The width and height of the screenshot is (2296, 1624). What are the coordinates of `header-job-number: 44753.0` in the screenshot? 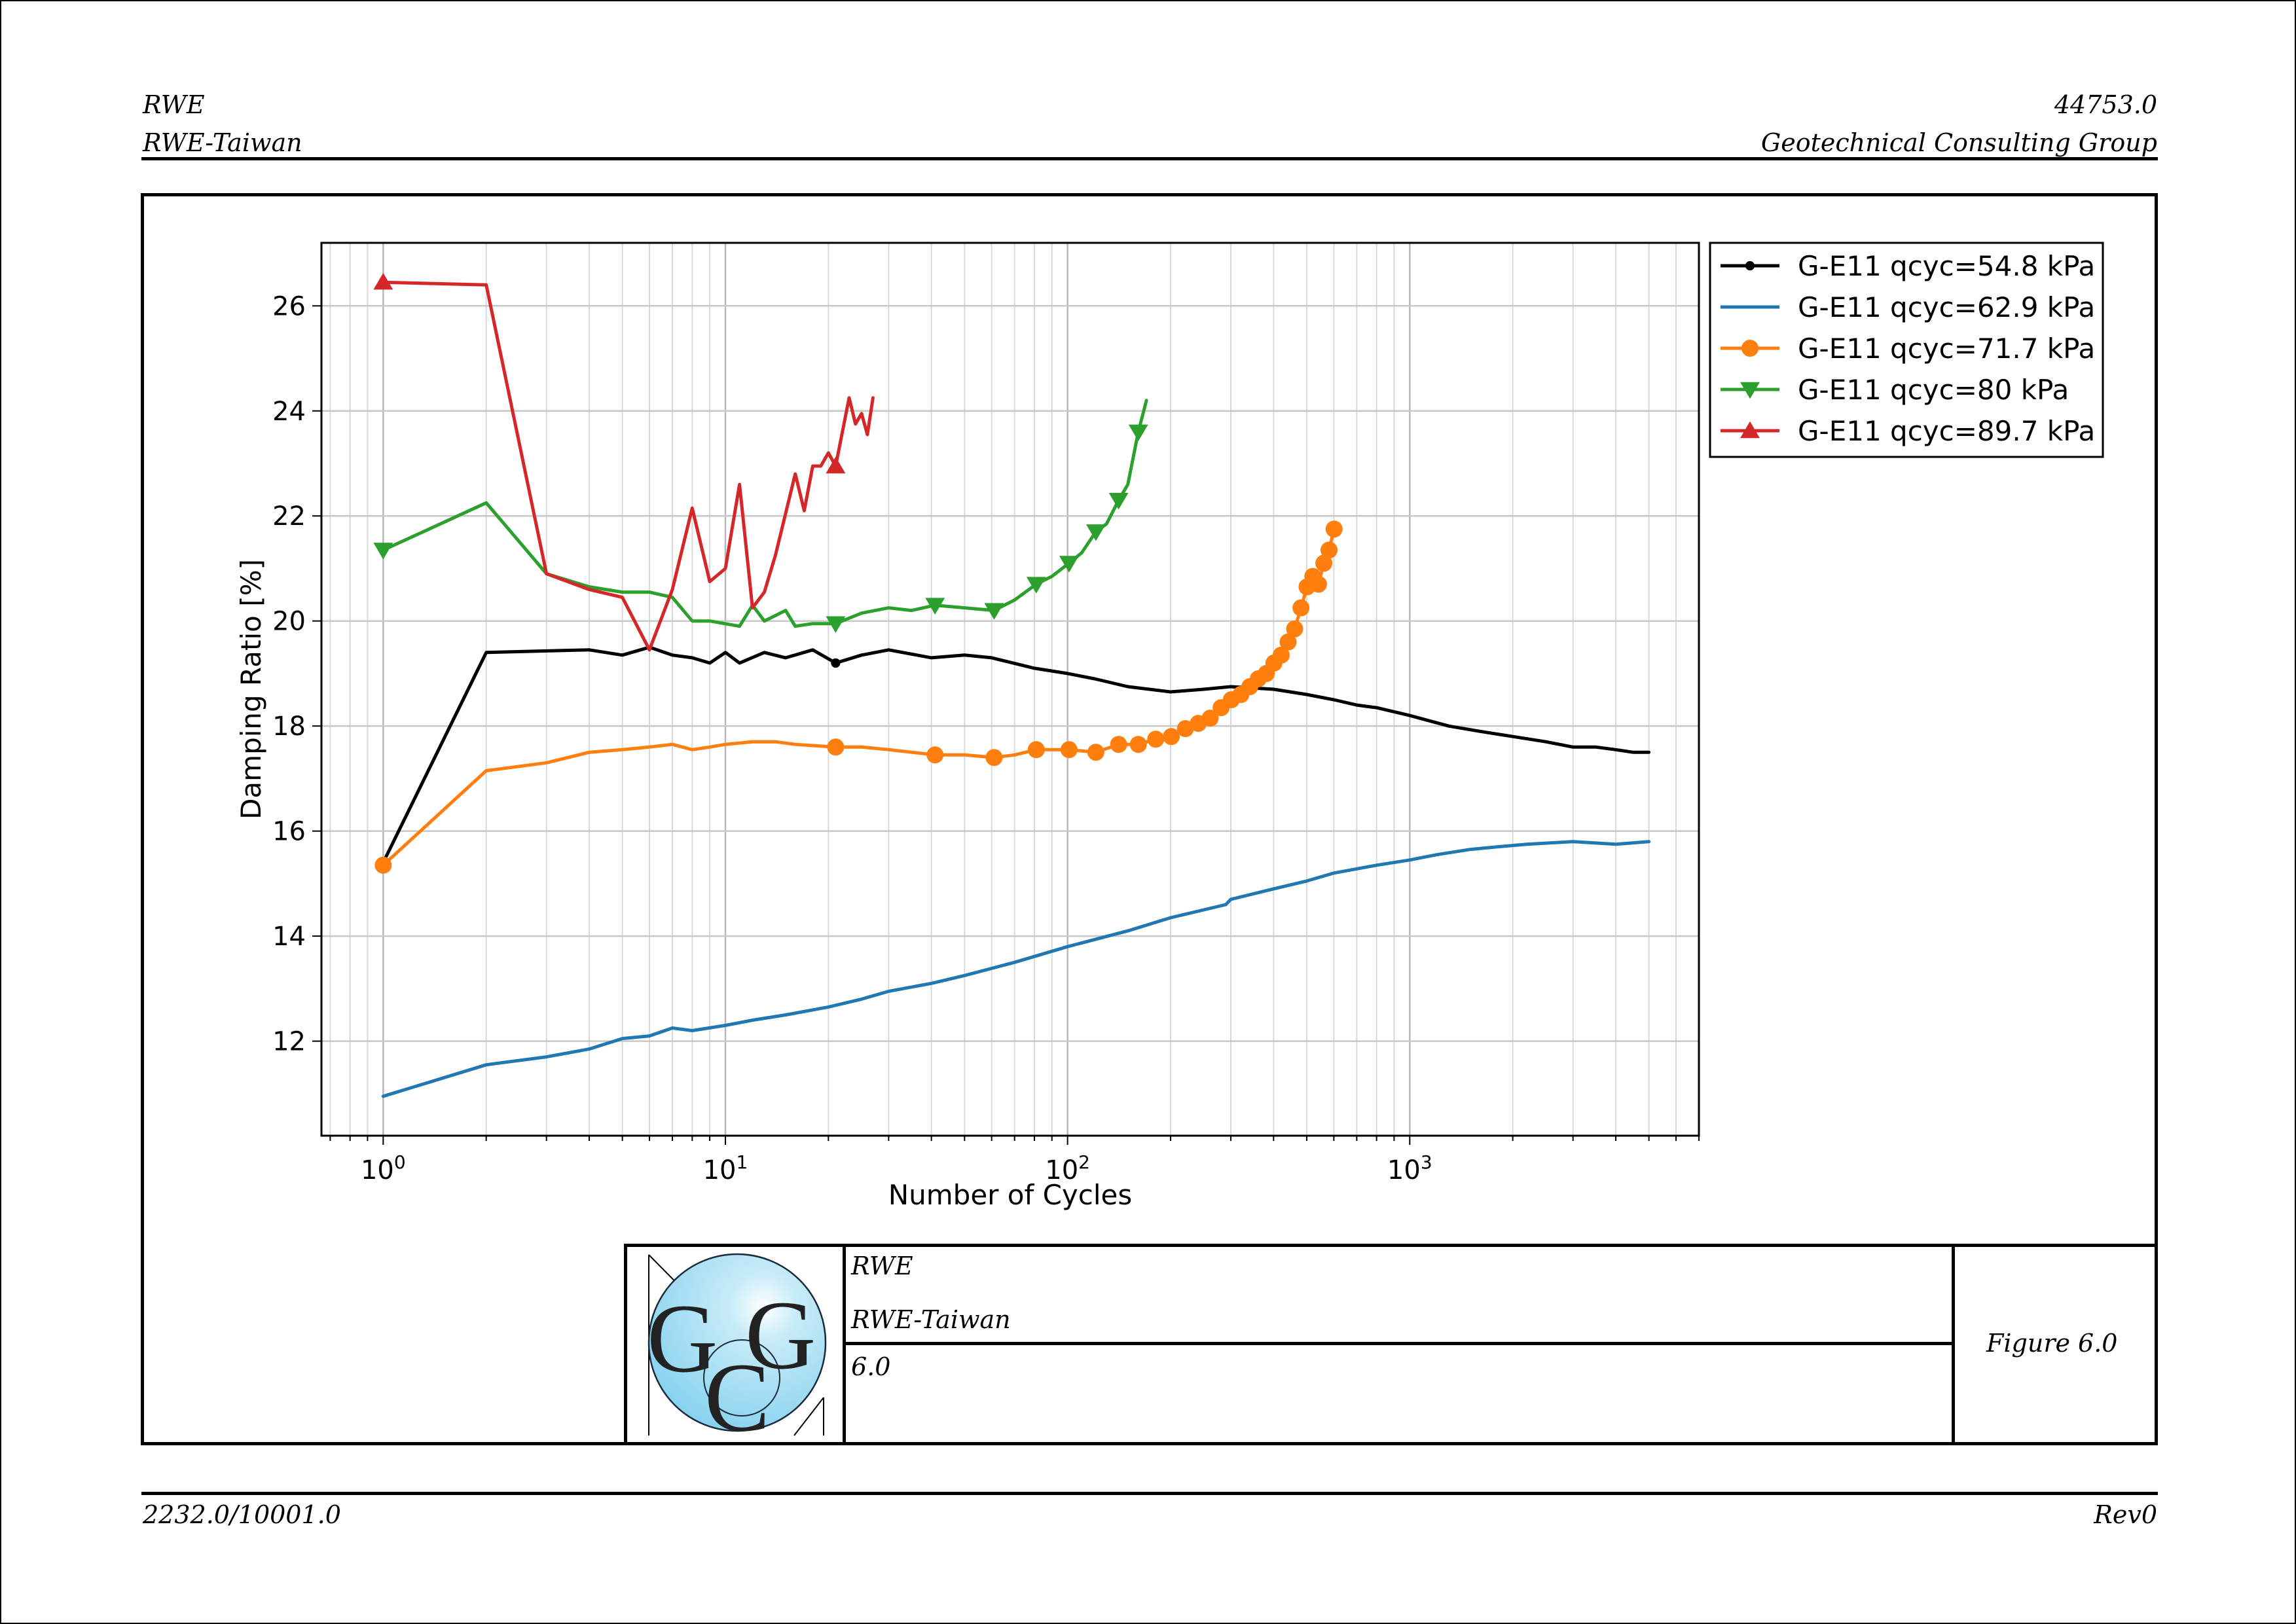 It's located at (2105, 104).